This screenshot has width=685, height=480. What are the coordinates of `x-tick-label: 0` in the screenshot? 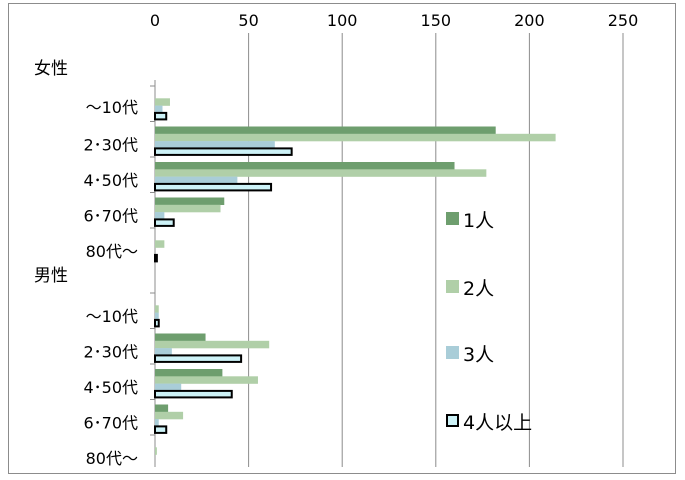 It's located at (155, 20).